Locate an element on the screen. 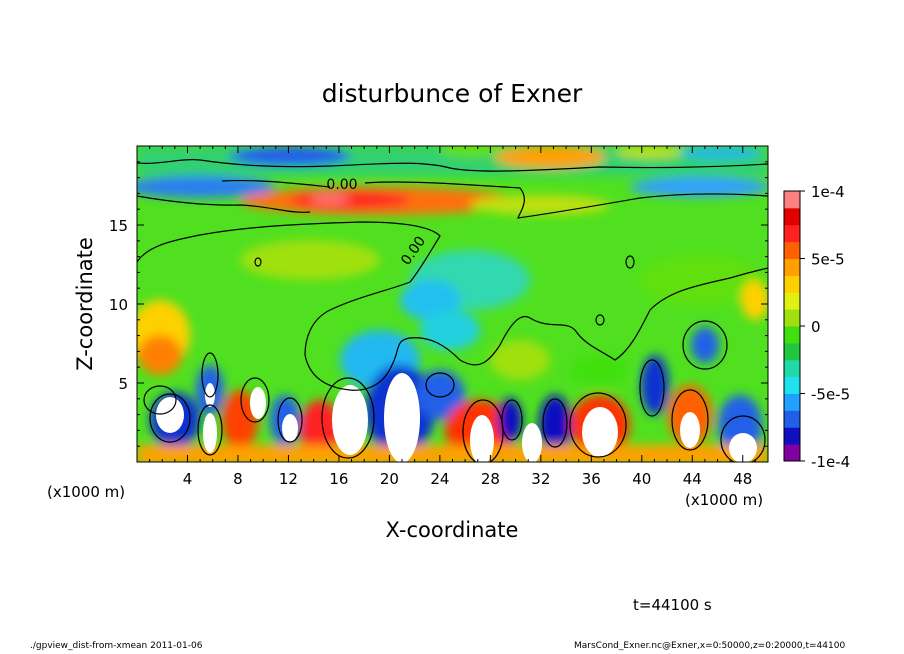 The width and height of the screenshot is (904, 654). colorbar: 1e-4 5e-5 0 -5e-5 -1e-4 is located at coordinates (816, 327).